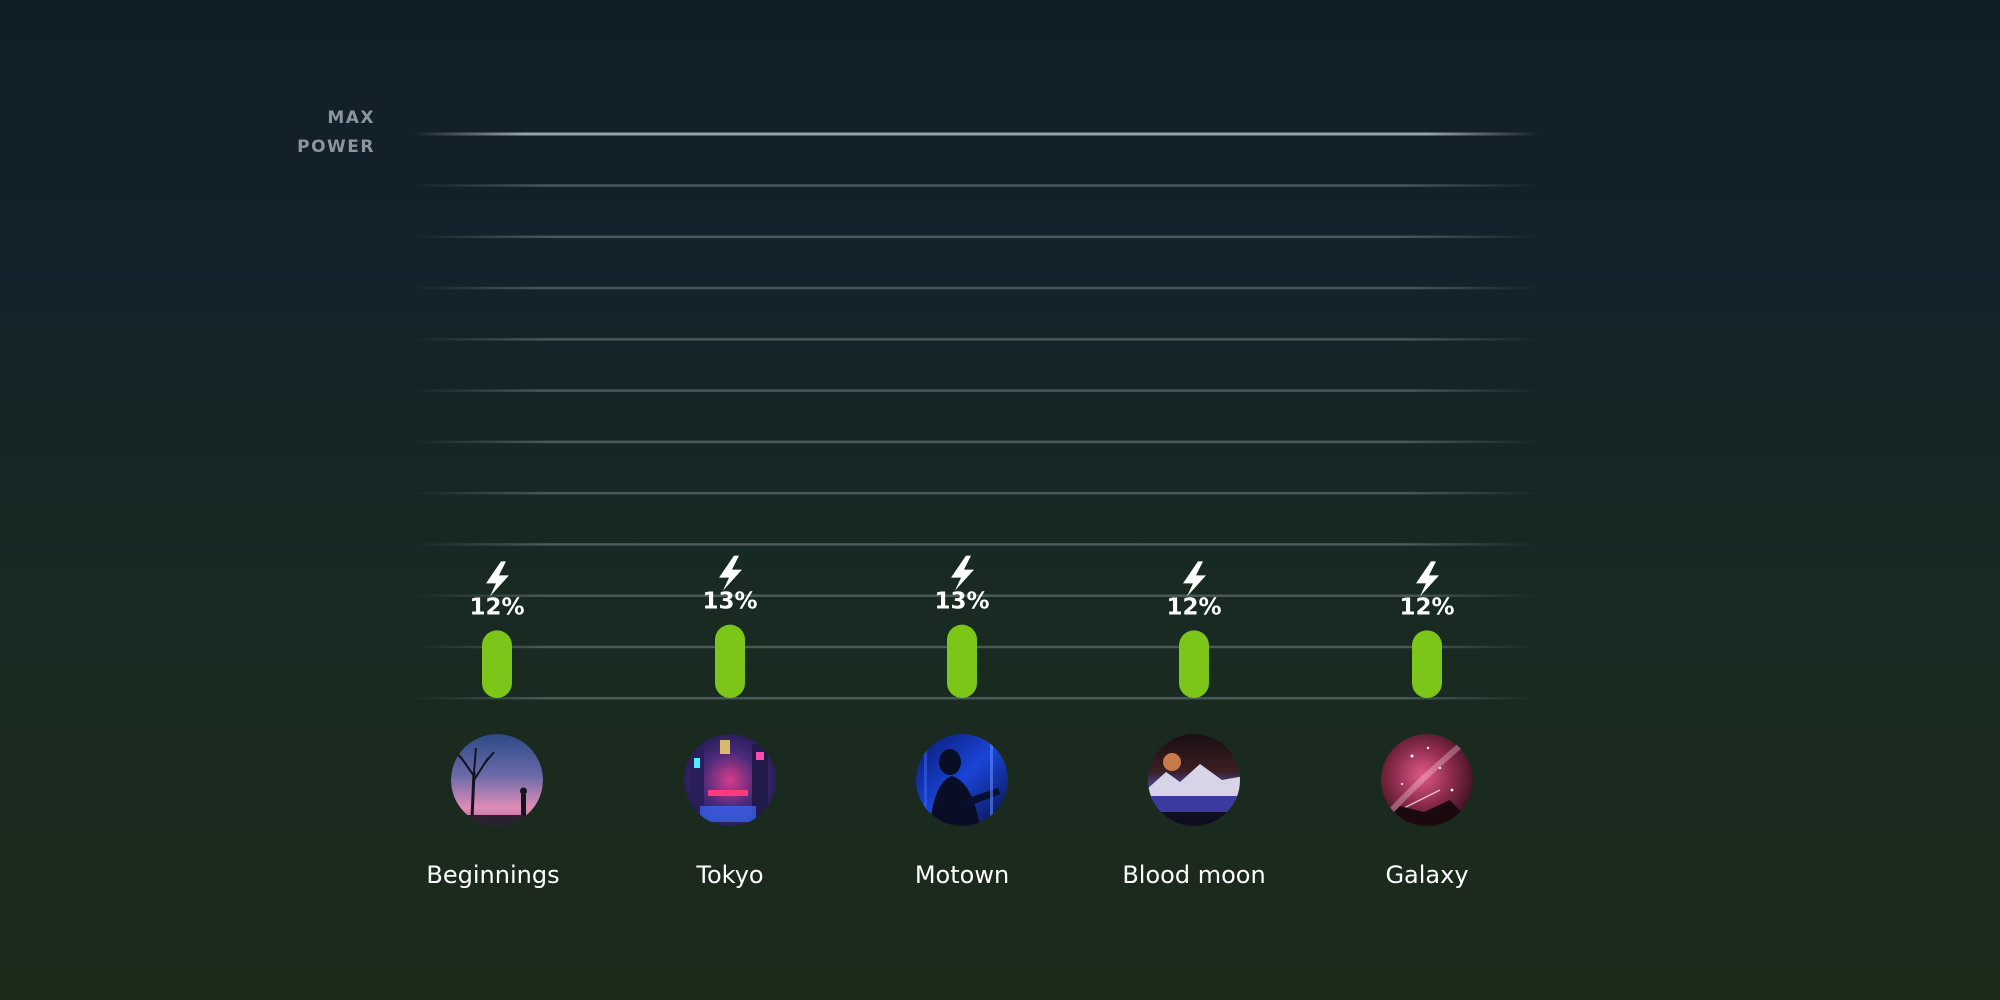 The image size is (2000, 1000). I want to click on bar-beginnings, so click(497, 664).